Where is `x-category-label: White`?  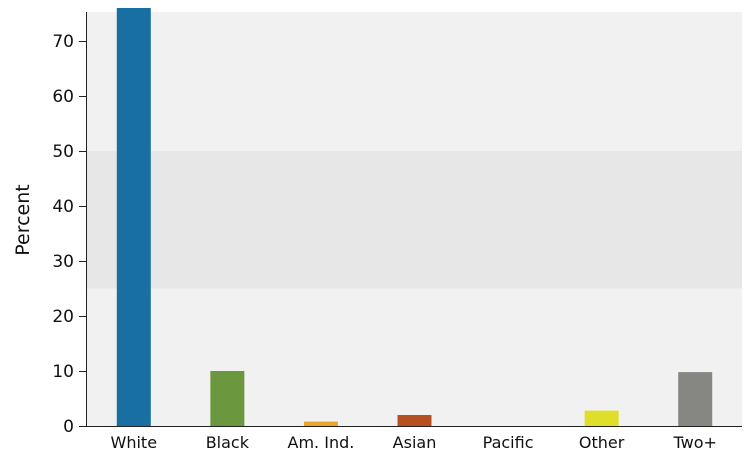
x-category-label: White is located at coordinates (134, 442).